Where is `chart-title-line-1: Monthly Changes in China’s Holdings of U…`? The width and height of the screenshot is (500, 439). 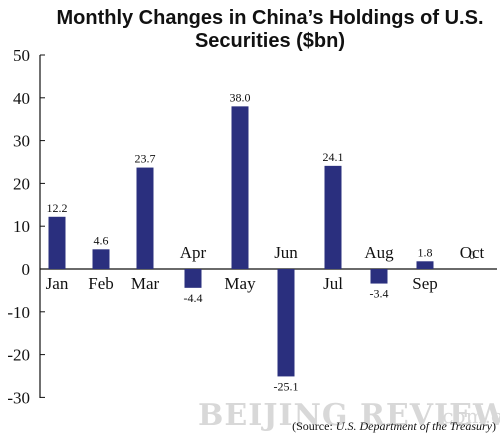
chart-title-line-1: Monthly Changes in China’s Holdings of U… is located at coordinates (269, 18).